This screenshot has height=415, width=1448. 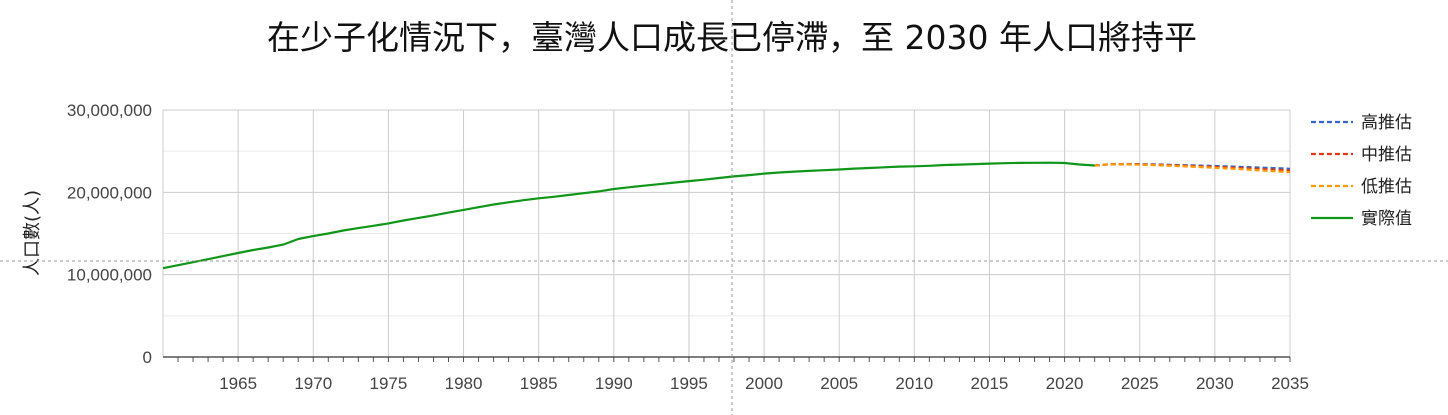 I want to click on y-tick-label: 30,000,000, so click(x=109, y=110).